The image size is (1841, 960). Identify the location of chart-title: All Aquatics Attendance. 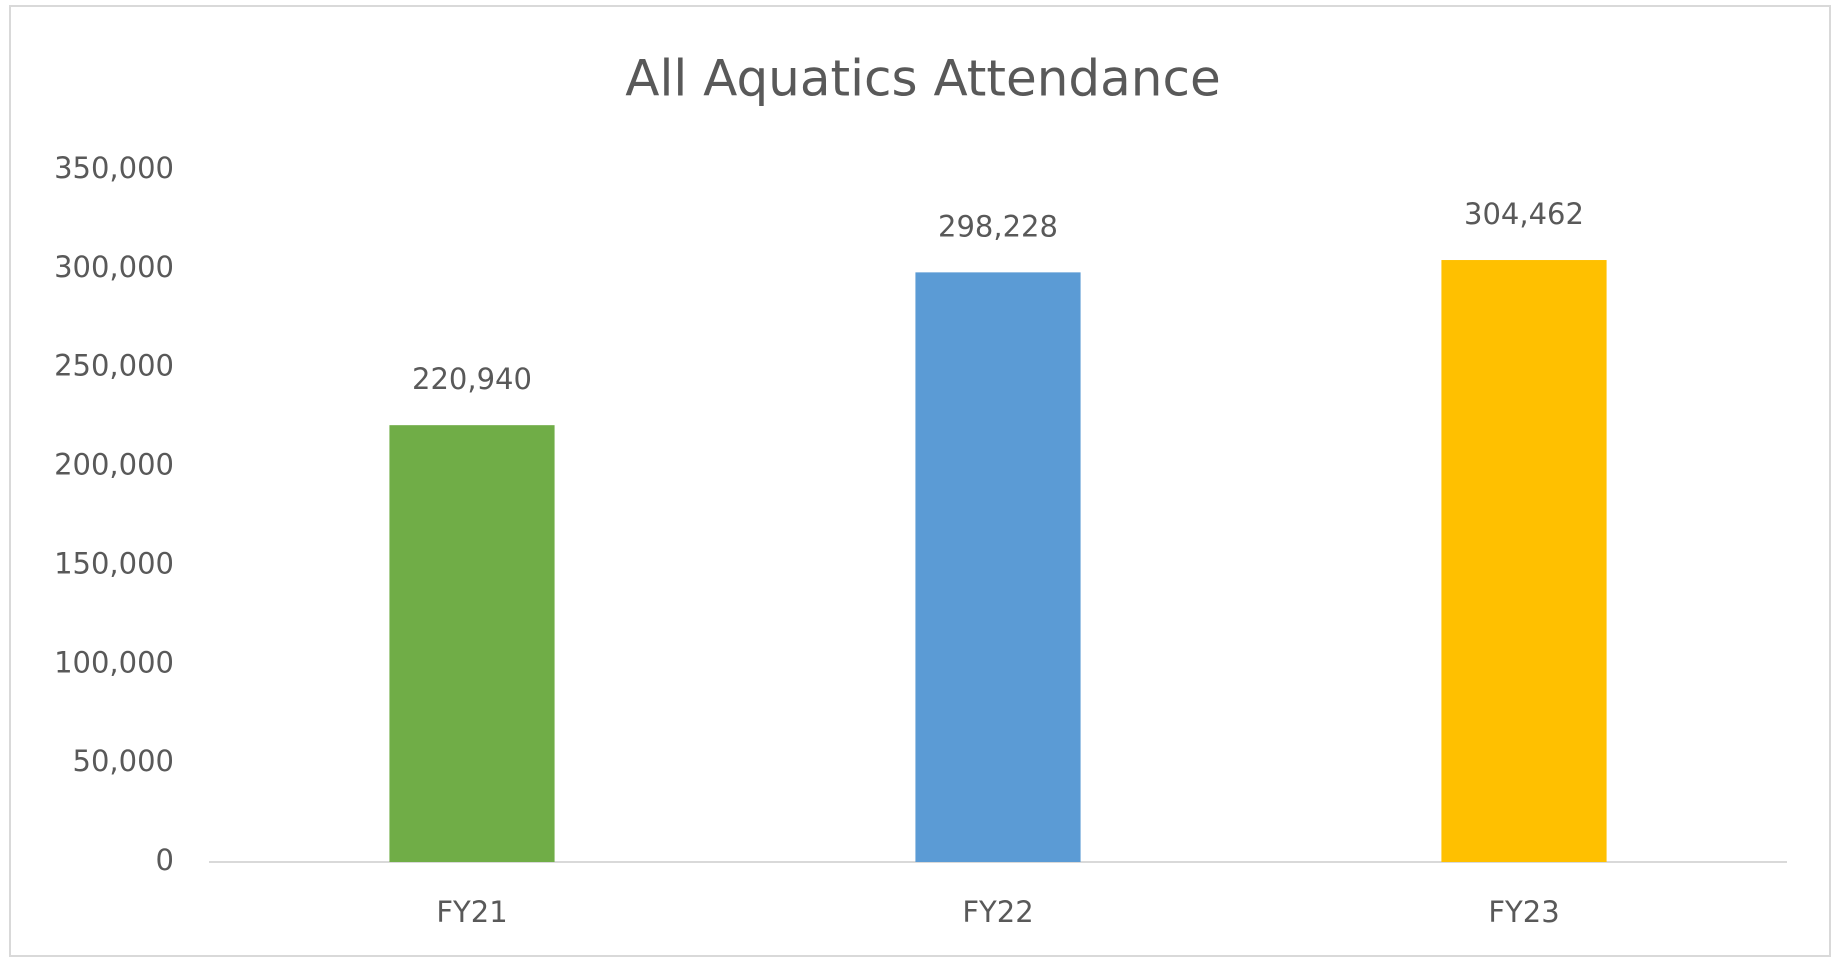
(923, 79).